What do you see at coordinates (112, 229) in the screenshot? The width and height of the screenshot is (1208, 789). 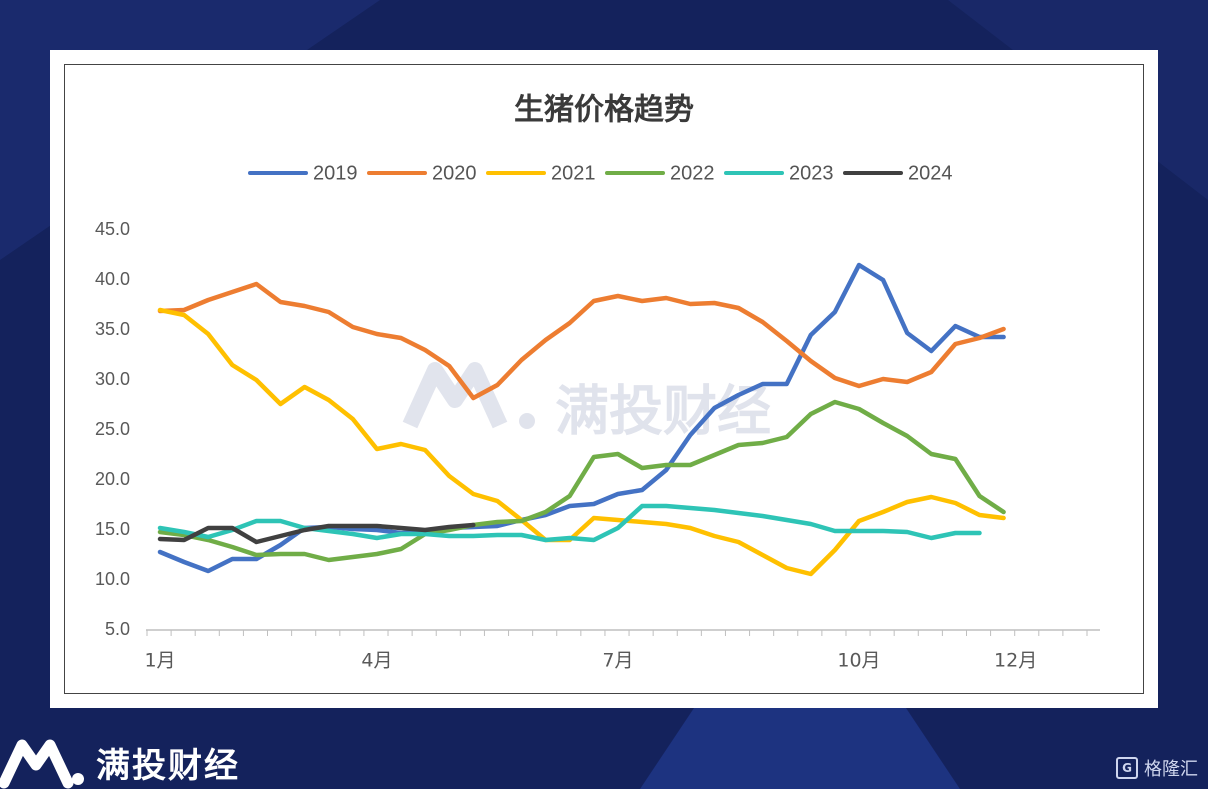 I see `y-tick-label: 45.0` at bounding box center [112, 229].